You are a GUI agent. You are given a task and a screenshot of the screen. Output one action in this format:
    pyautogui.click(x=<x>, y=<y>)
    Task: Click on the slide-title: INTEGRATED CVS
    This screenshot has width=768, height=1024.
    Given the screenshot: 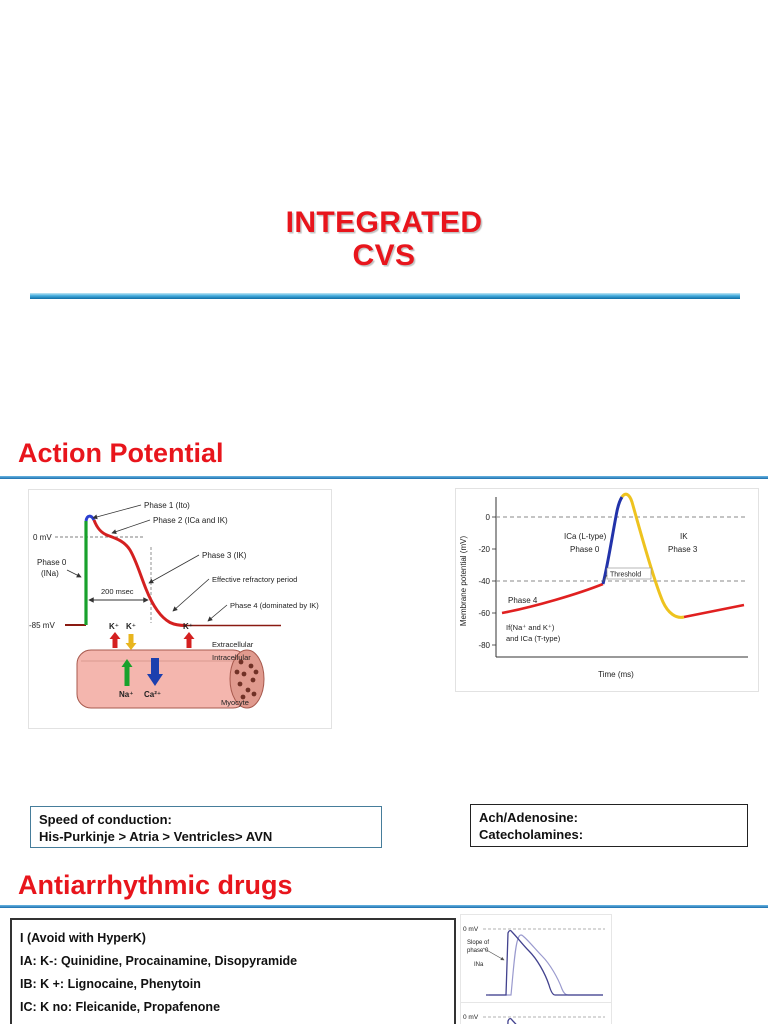 What is the action you would take?
    pyautogui.click(x=384, y=239)
    